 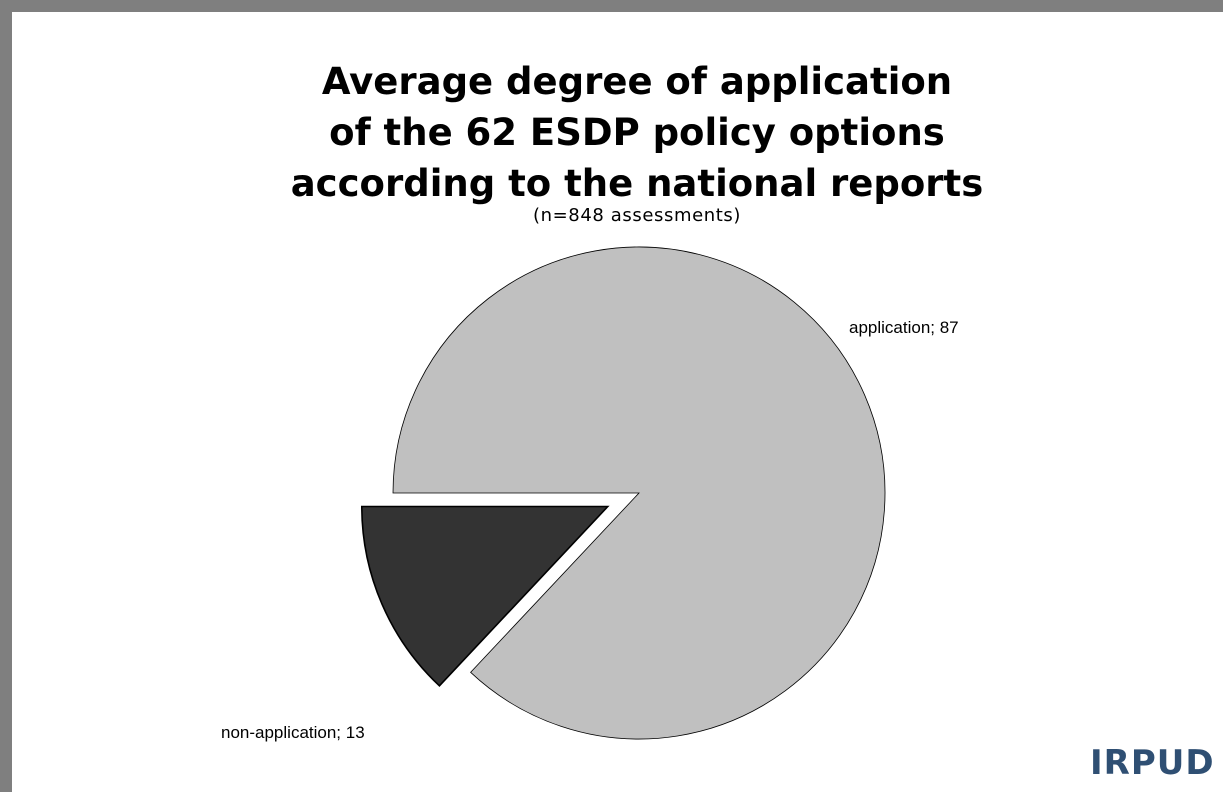 I want to click on irpud-logo: IRPUD, so click(x=1152, y=763).